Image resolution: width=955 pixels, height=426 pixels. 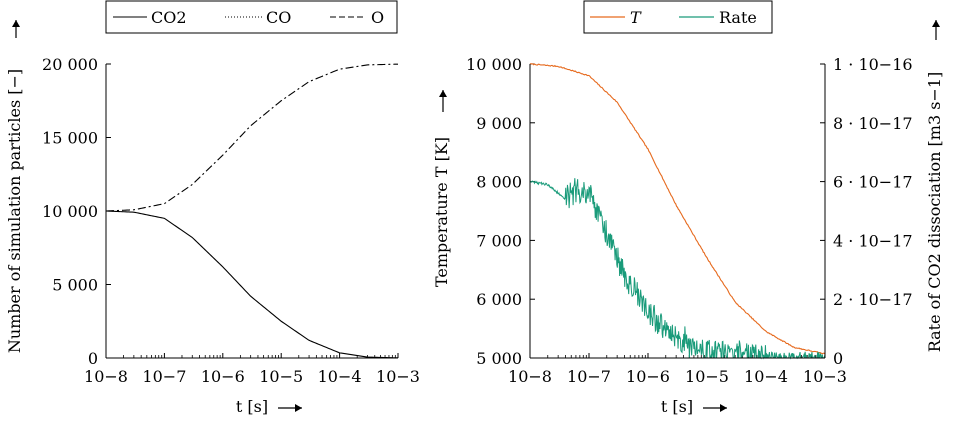 I want to click on right-y-tick-label: 7 000, so click(x=499, y=240).